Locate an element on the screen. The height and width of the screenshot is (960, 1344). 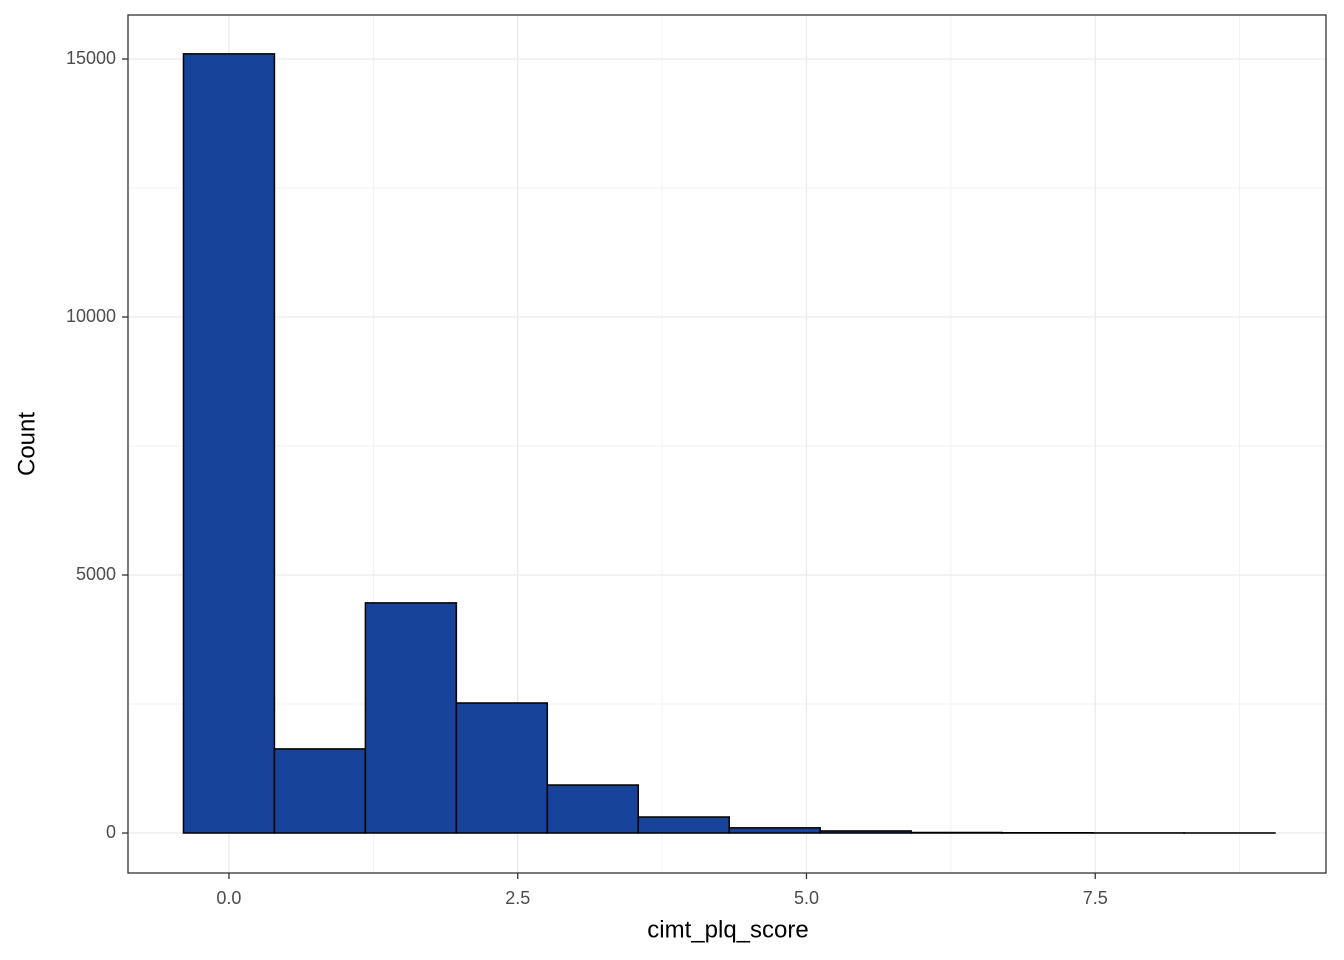
y-tick-label: 15000 is located at coordinates (91, 58).